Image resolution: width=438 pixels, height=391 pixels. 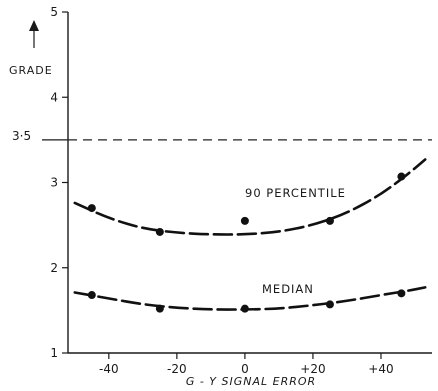 What do you see at coordinates (288, 289) in the screenshot?
I see `series-label-median: MEDIAN` at bounding box center [288, 289].